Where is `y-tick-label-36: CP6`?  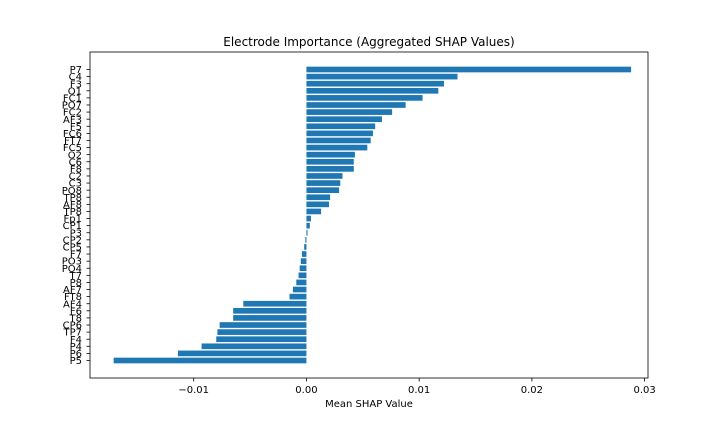
y-tick-label-36: CP6 is located at coordinates (72, 326).